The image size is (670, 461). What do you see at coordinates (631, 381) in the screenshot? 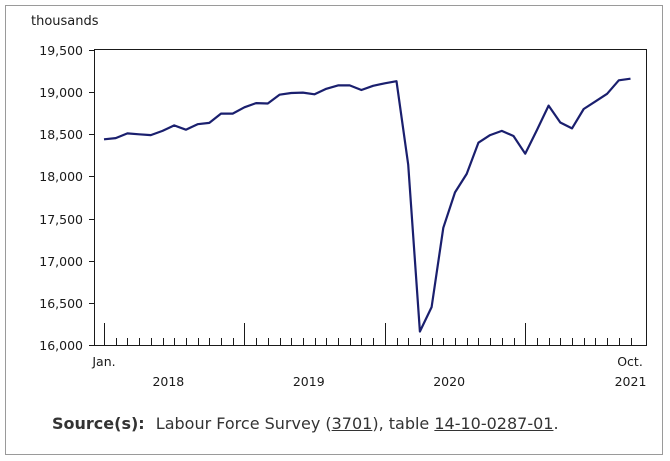
I see `x-year-label: 2021` at bounding box center [631, 381].